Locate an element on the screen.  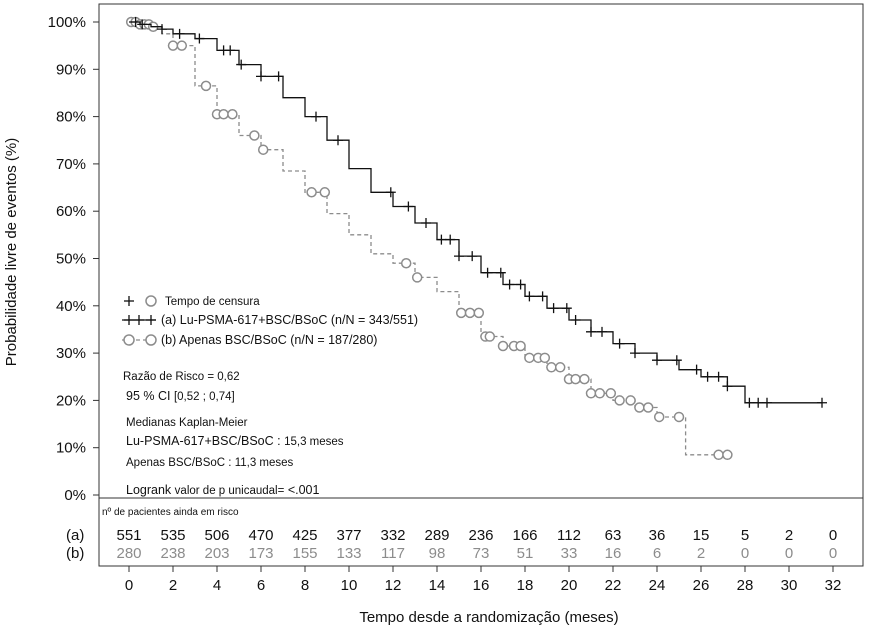
y-tick-label: 100% is located at coordinates (67, 22).